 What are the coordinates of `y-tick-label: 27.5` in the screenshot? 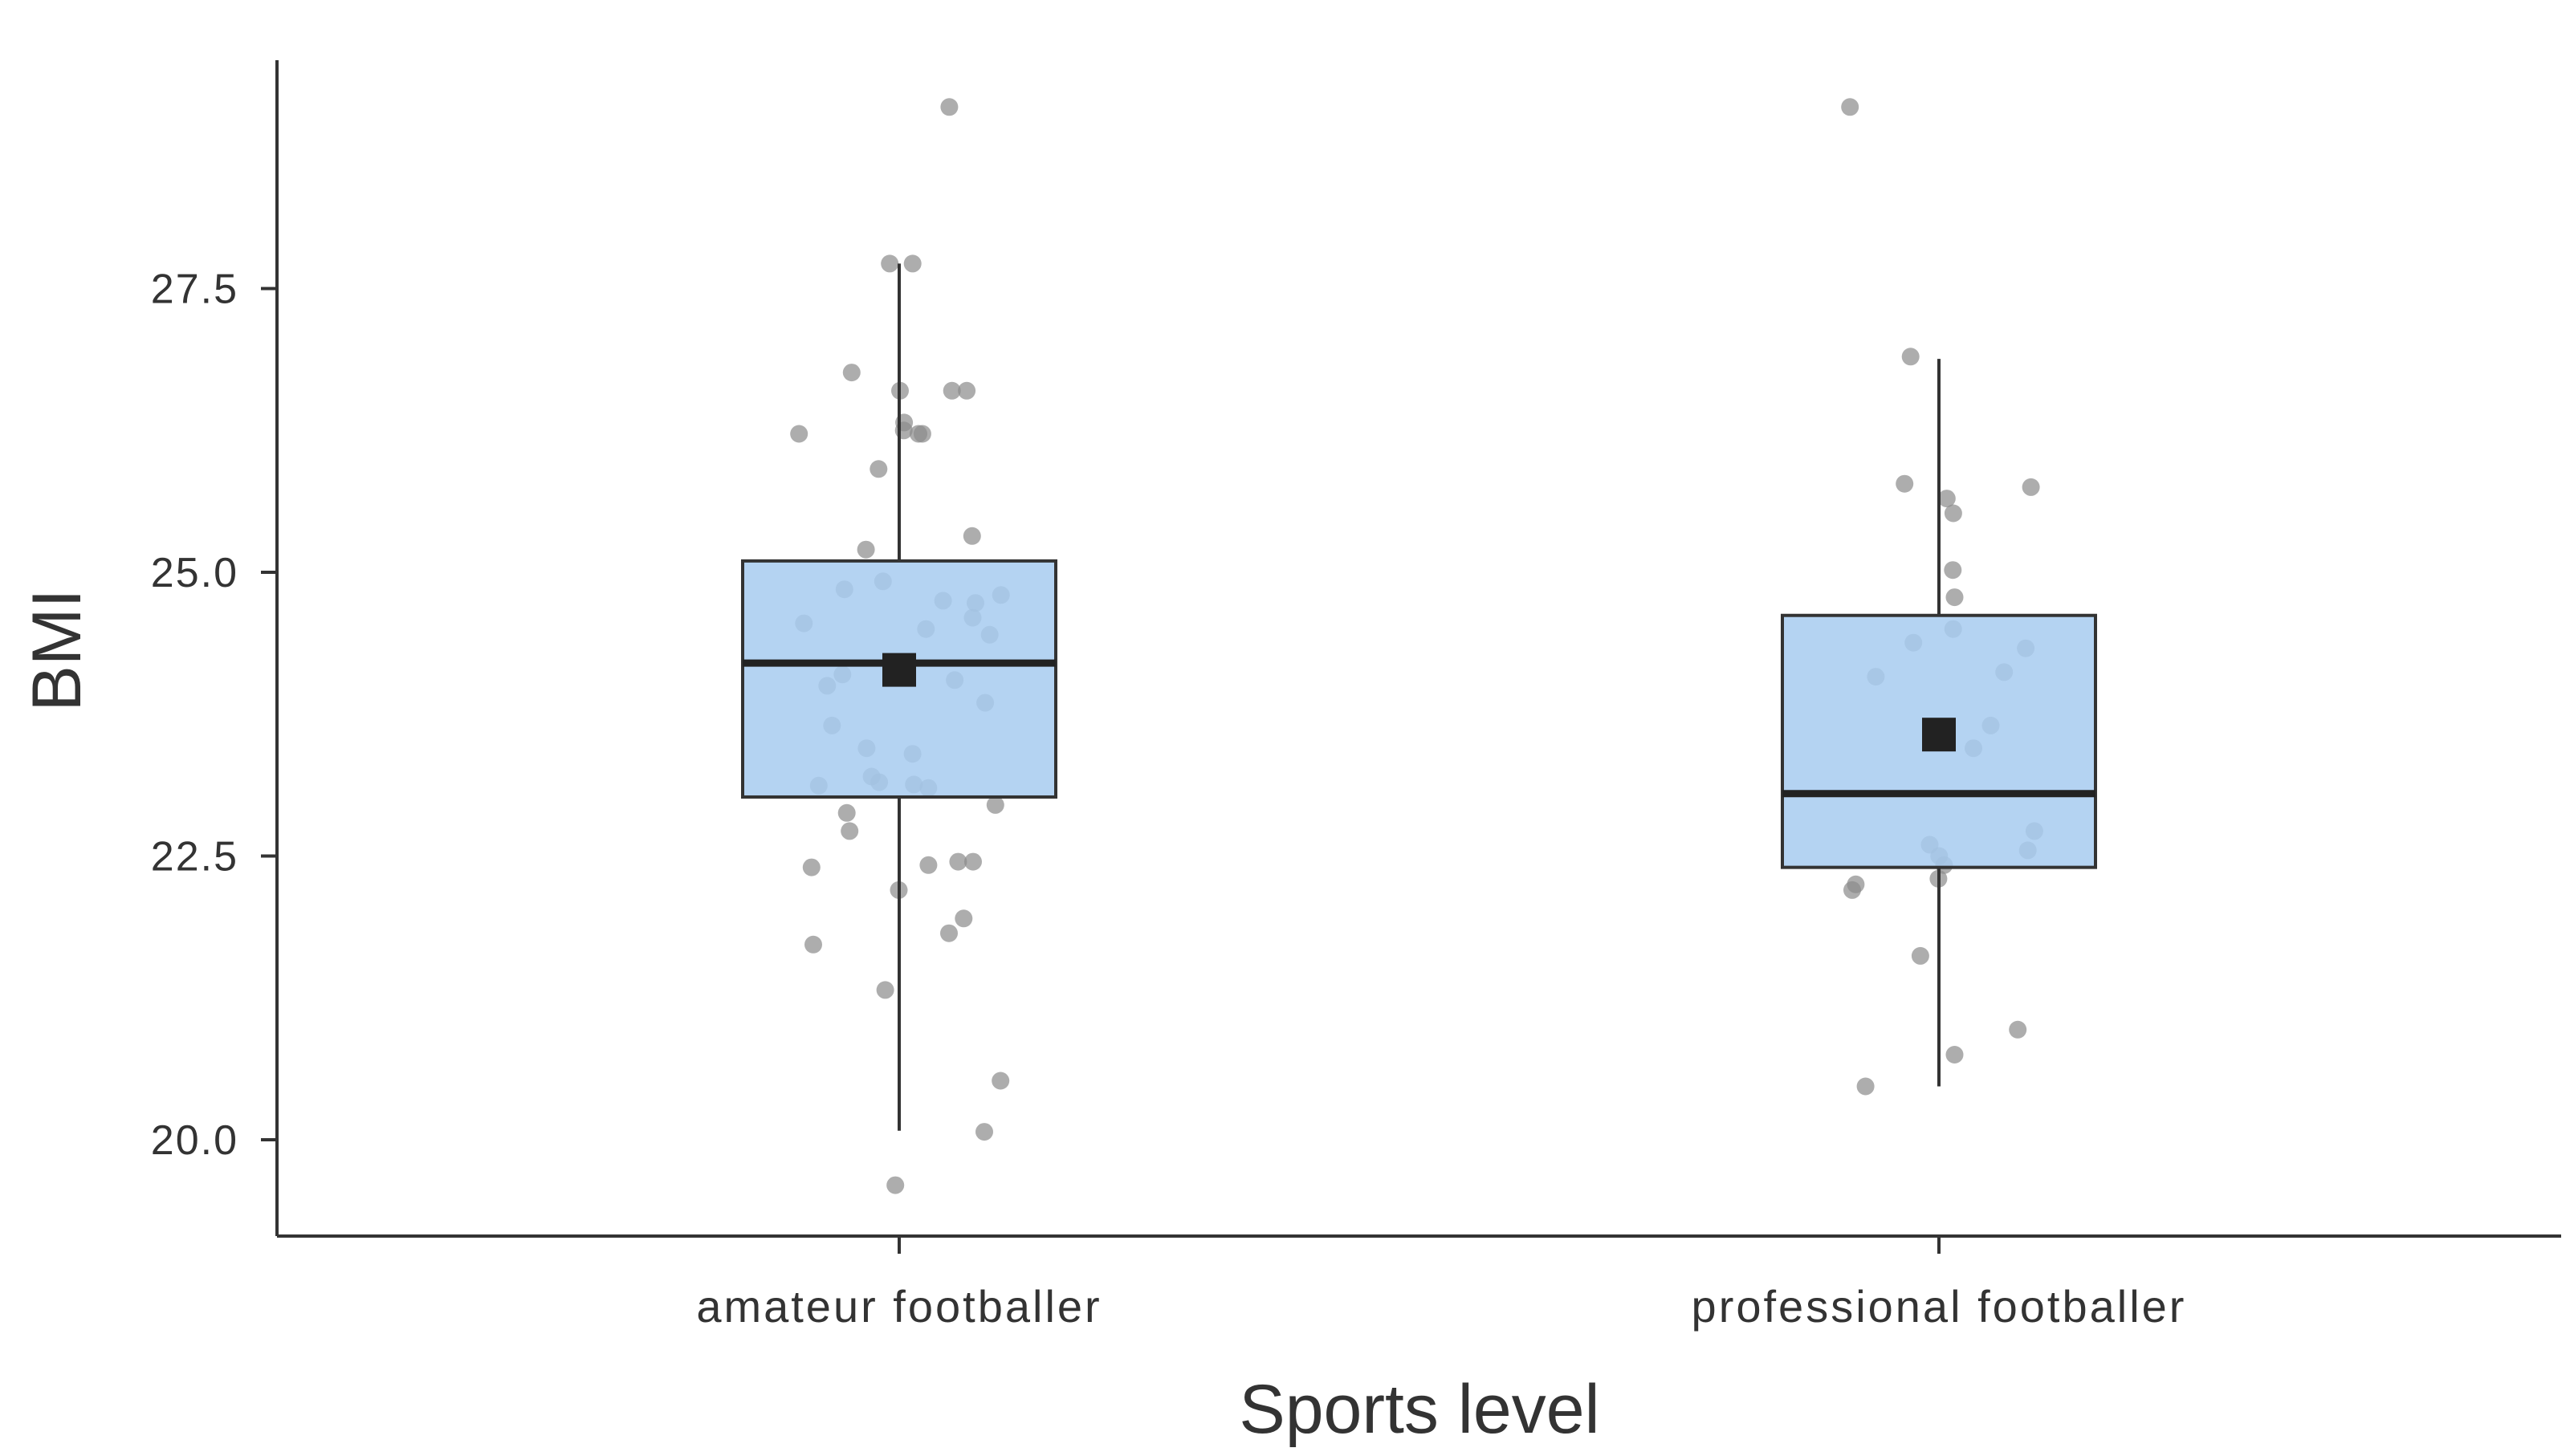 It's located at (194, 290).